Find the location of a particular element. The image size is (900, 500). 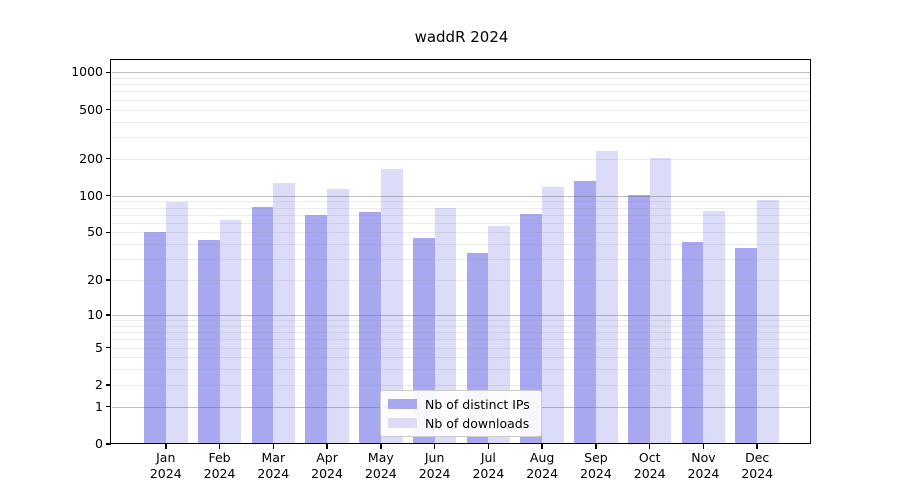

xtick-label-jan: Jan 2024 is located at coordinates (166, 466).